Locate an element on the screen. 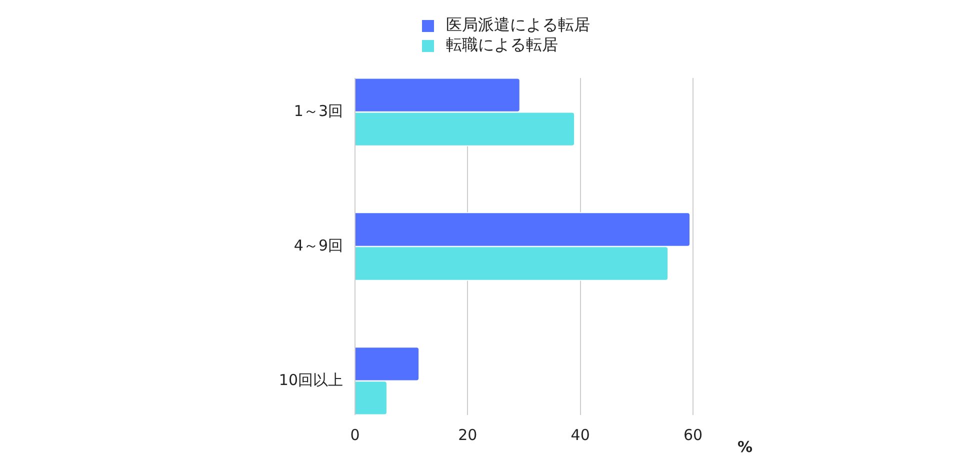  x-axis-title: % is located at coordinates (745, 447).